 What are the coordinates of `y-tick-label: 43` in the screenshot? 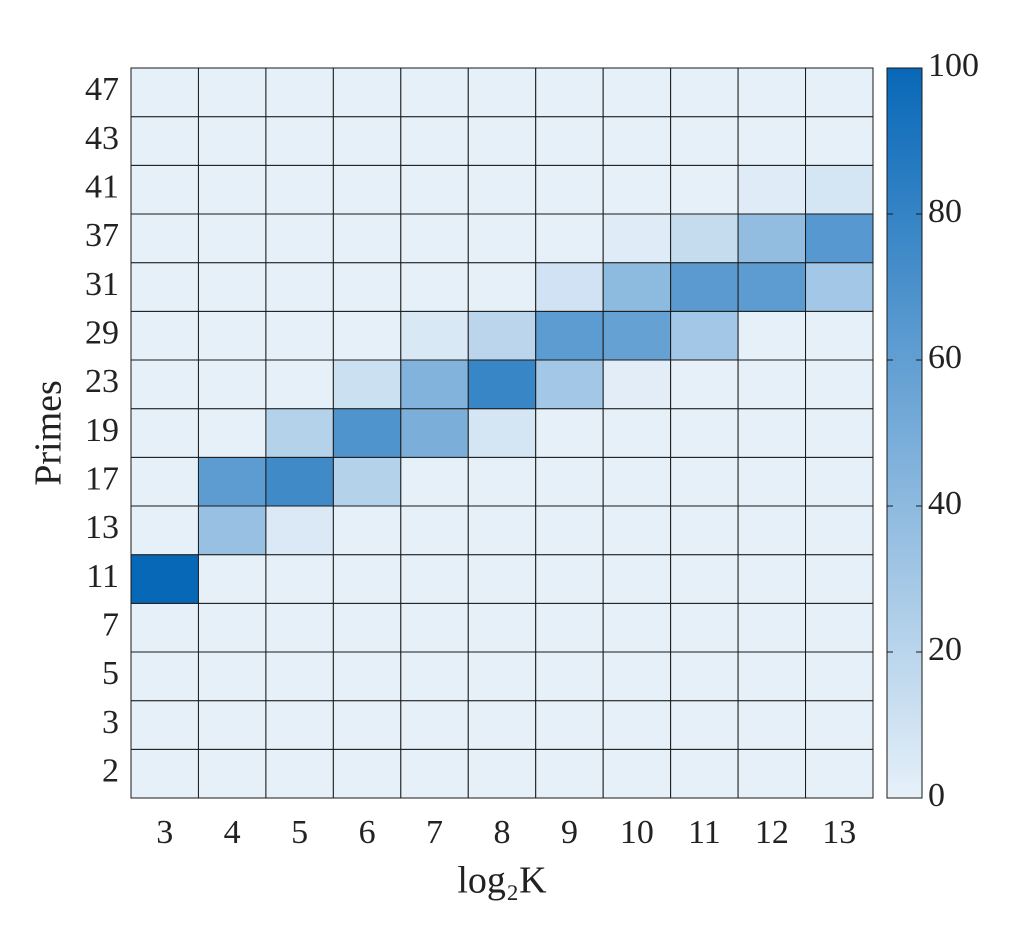 It's located at (102, 138).